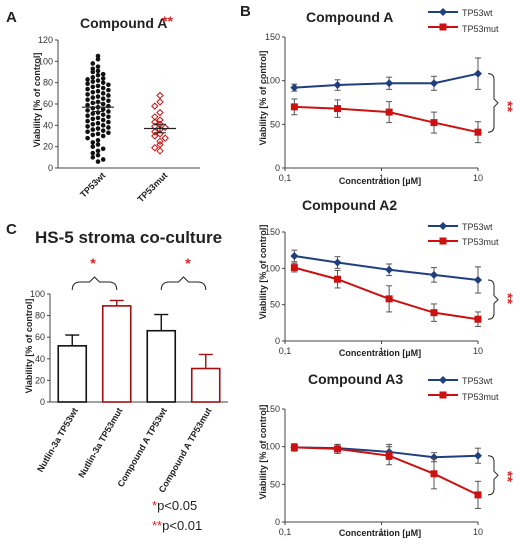 Image resolution: width=520 pixels, height=546 pixels. What do you see at coordinates (245, 11) in the screenshot?
I see `panel-label-b: B` at bounding box center [245, 11].